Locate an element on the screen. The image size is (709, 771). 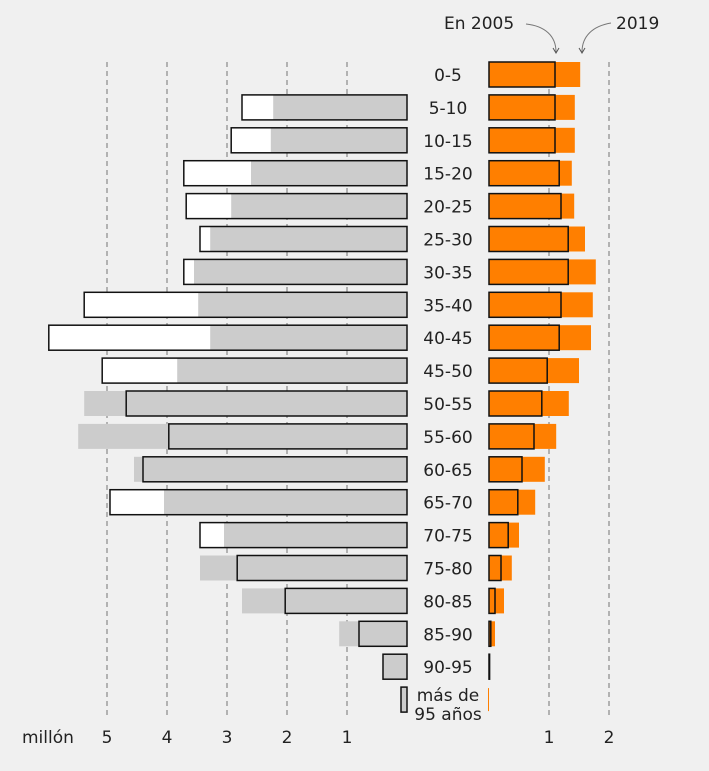
tick-label-left-3: 3 is located at coordinates (227, 738).